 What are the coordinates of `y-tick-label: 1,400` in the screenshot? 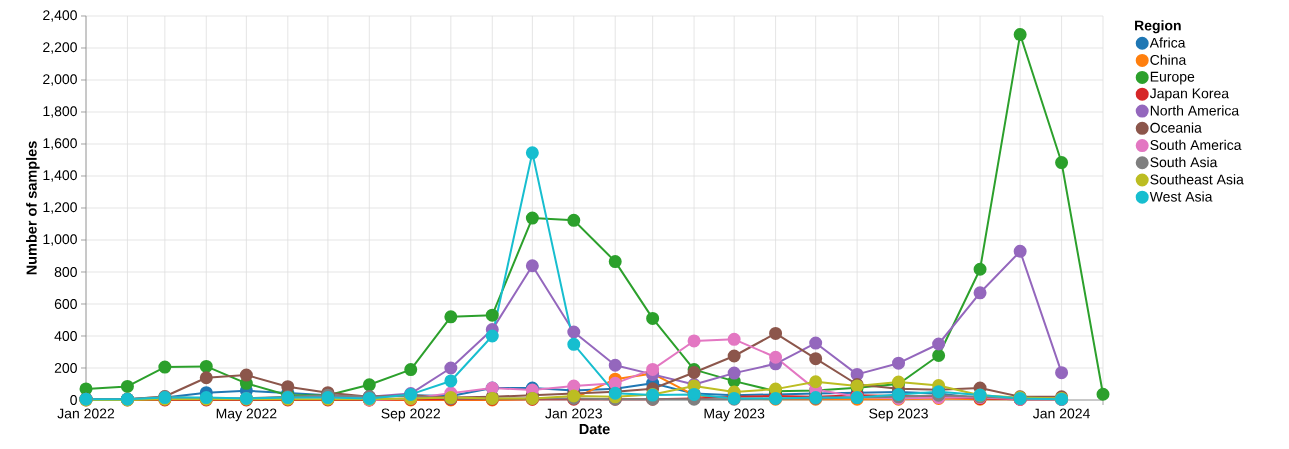 It's located at (60, 176).